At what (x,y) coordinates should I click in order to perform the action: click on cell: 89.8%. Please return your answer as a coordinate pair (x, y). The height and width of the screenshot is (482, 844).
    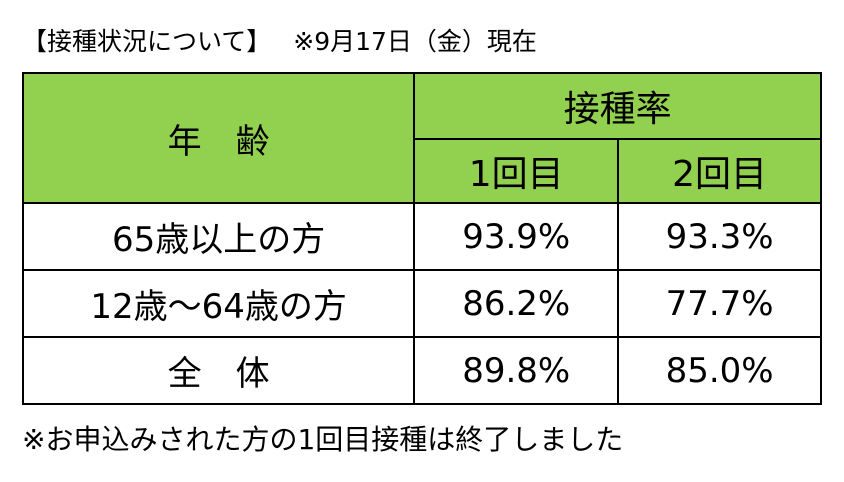
    Looking at the image, I should click on (516, 370).